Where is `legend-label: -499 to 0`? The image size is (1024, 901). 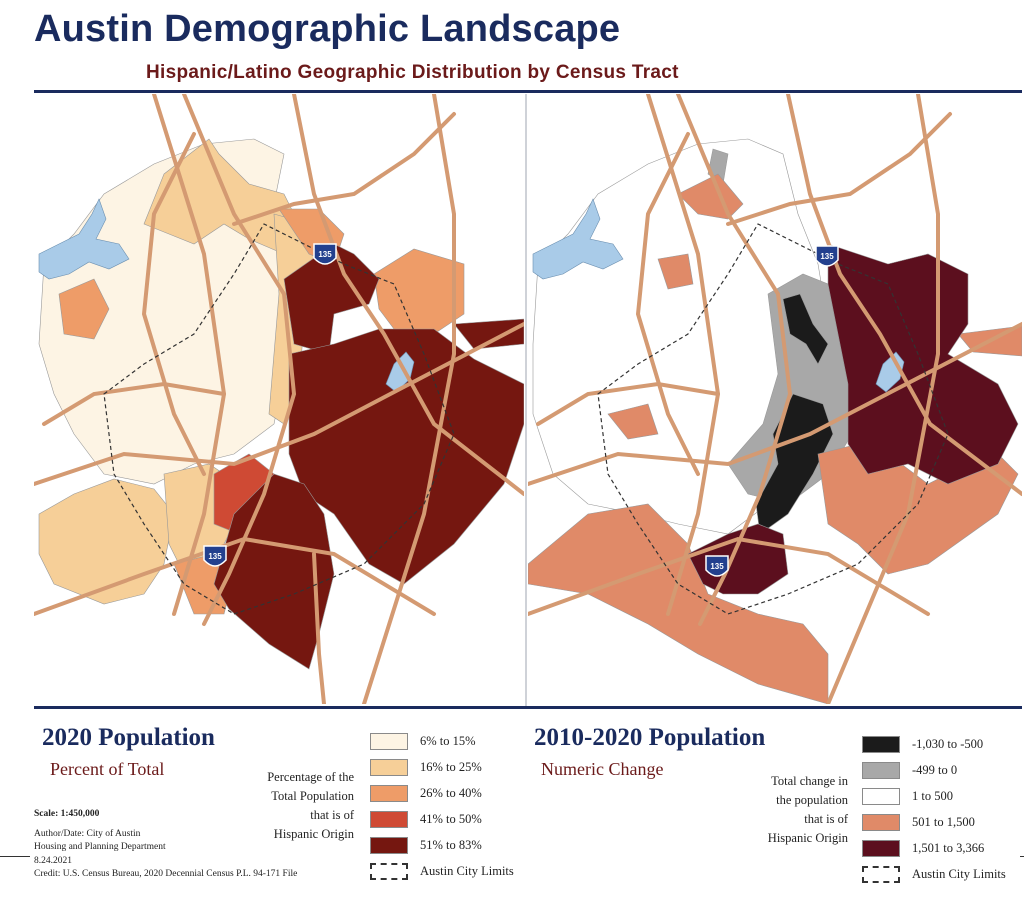
legend-label: -499 to 0 is located at coordinates (935, 769).